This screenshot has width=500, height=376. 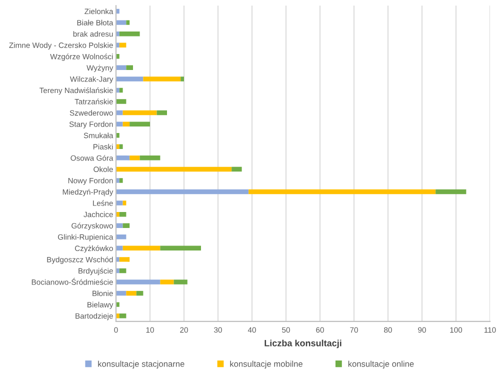 What do you see at coordinates (381, 364) in the screenshot?
I see `legend-label: konsultacje online` at bounding box center [381, 364].